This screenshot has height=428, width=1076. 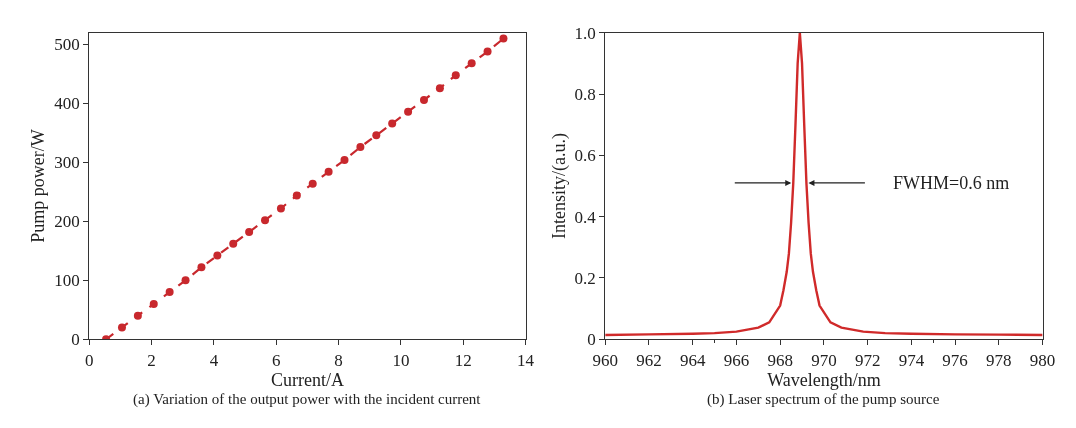 What do you see at coordinates (1042, 360) in the screenshot?
I see `x-tick-label: 980` at bounding box center [1042, 360].